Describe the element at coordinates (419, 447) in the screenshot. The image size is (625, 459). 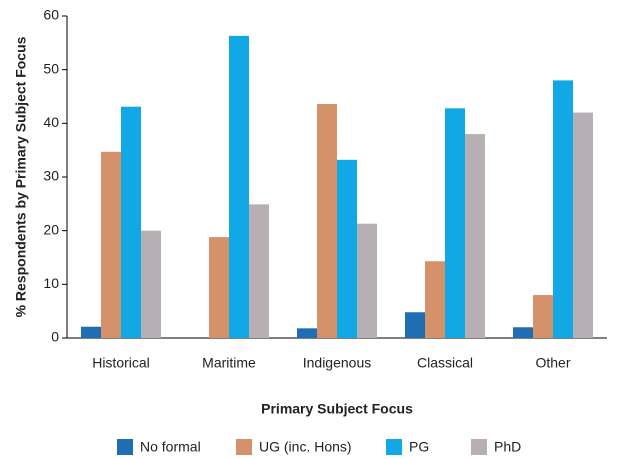
I see `legend-label: PG` at that location.